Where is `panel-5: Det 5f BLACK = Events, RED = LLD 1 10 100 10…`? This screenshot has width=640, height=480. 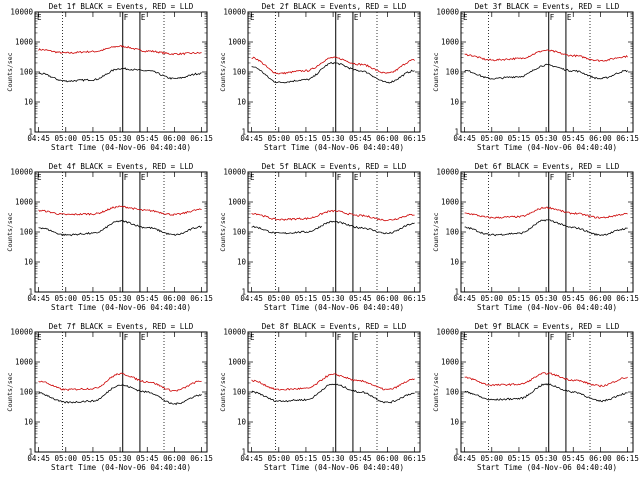 panel-5: Det 5f BLACK = Events, RED = LLD 1 10 100 10… is located at coordinates (322, 237).